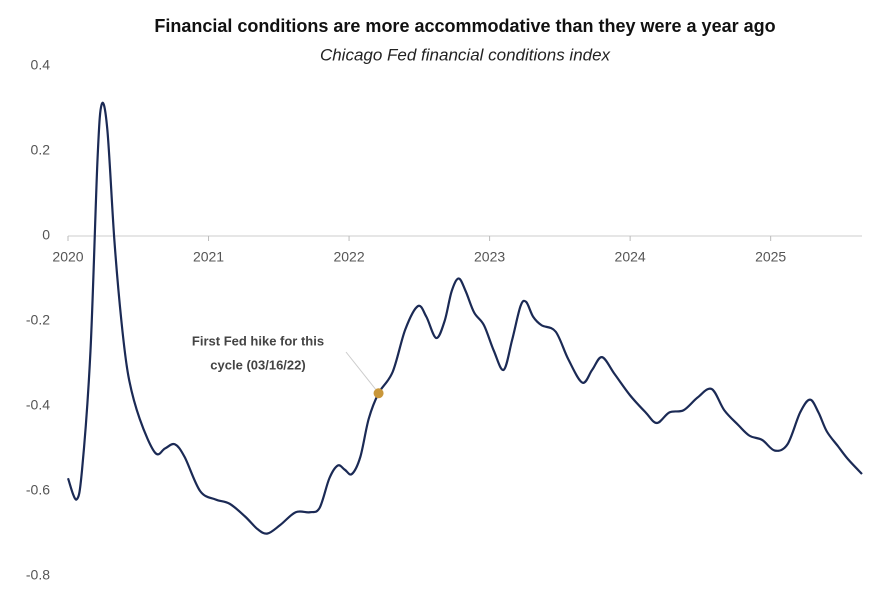  I want to click on y-tick-label: -0.2, so click(38, 320).